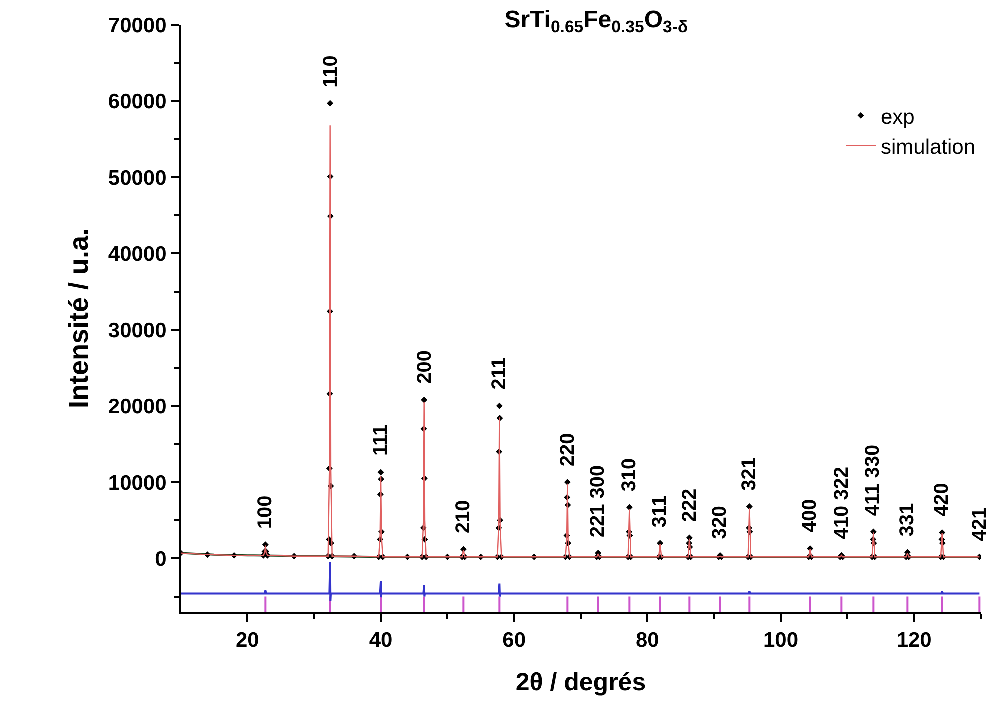 This screenshot has height=724, width=994. Describe the element at coordinates (690, 505) in the screenshot. I see `annotation: 222` at that location.